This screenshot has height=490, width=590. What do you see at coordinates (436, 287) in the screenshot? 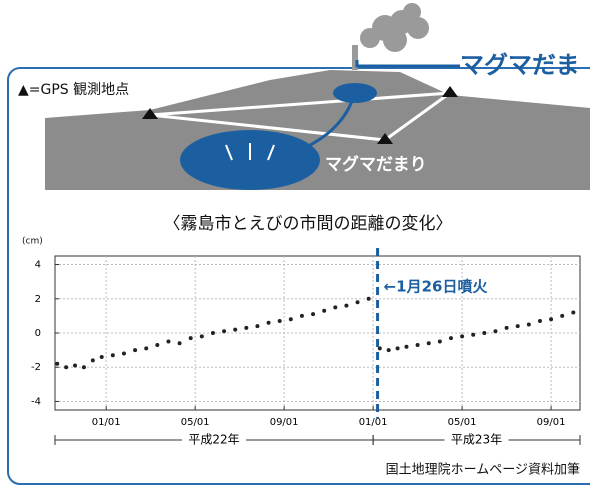
I see `annotation: ←1月26日噴火` at bounding box center [436, 287].